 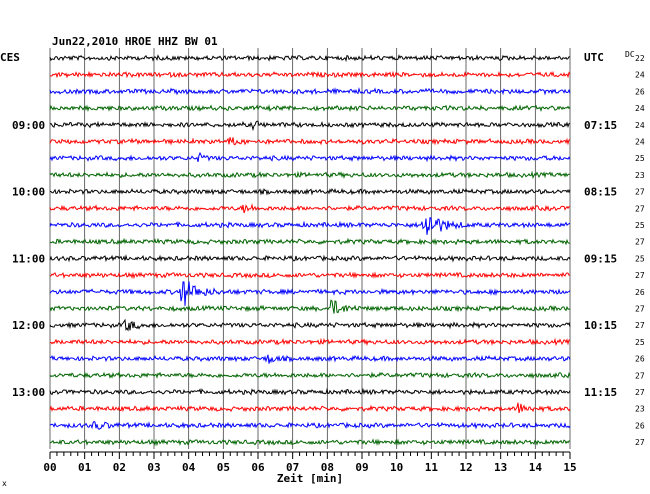 I want to click on left-time-label-2: 11:00, so click(x=28, y=258).